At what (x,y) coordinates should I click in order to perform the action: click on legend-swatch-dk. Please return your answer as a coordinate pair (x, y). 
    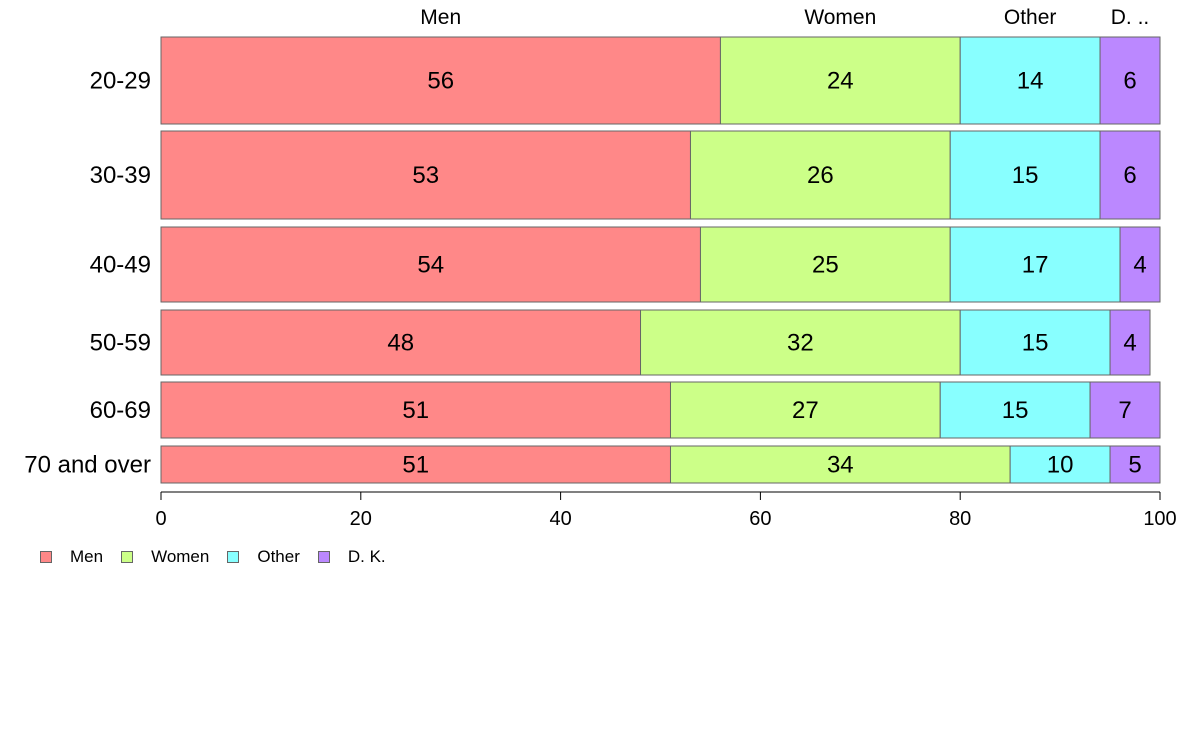
    Looking at the image, I should click on (323, 557).